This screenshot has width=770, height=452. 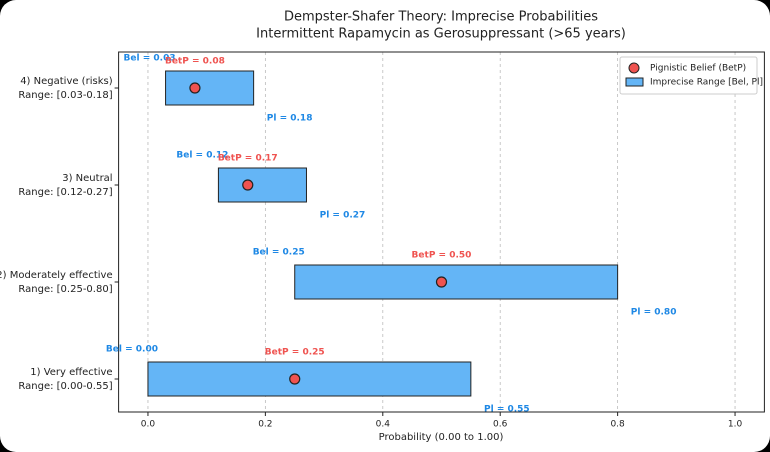 I want to click on pl-label: Pl = 0.55, so click(x=507, y=410).